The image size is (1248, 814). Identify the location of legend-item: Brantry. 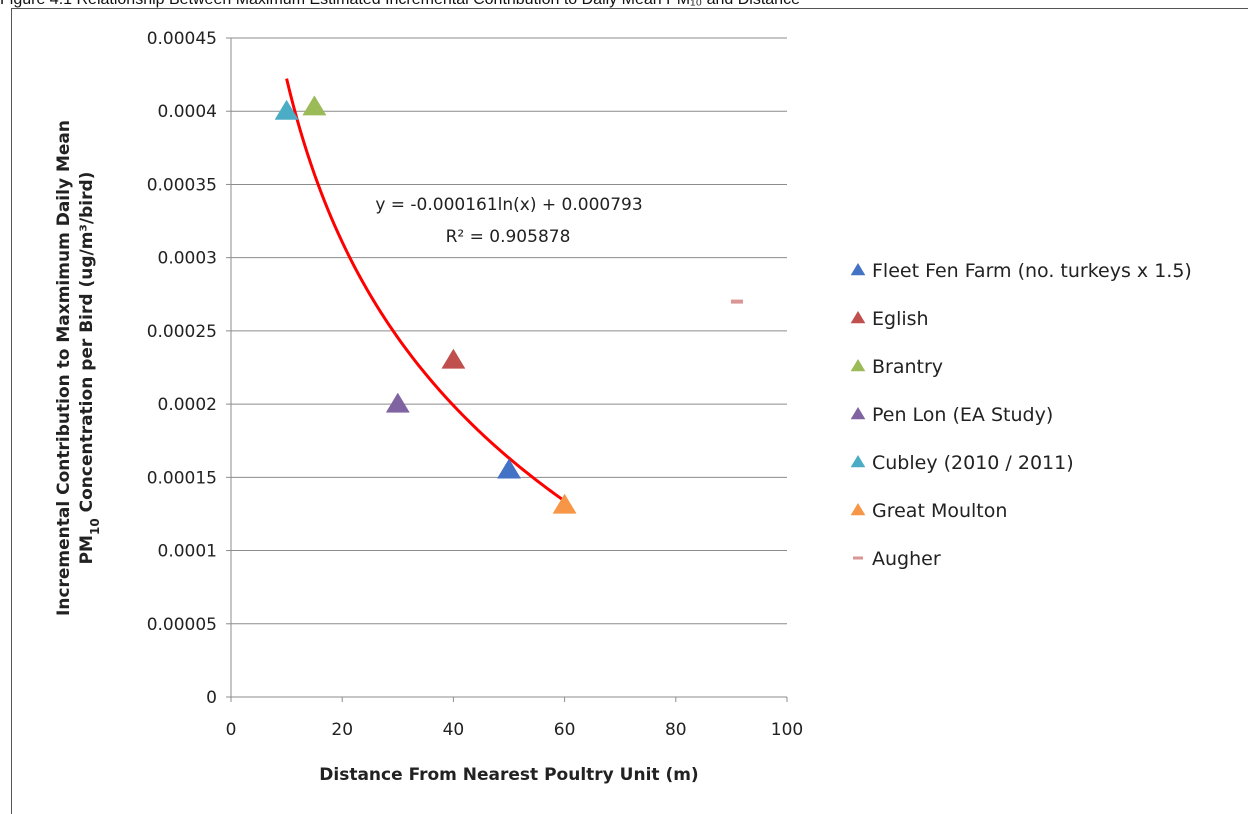
(896, 367).